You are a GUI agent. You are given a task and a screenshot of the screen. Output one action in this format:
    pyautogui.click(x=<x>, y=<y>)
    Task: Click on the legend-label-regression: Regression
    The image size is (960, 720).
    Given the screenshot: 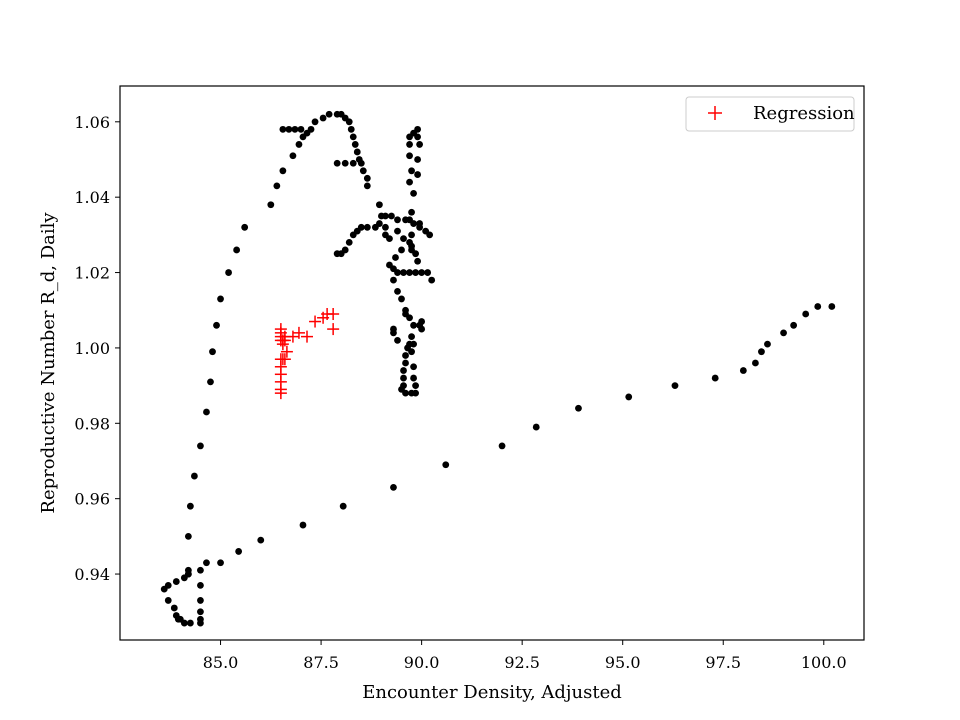 What is the action you would take?
    pyautogui.click(x=804, y=113)
    